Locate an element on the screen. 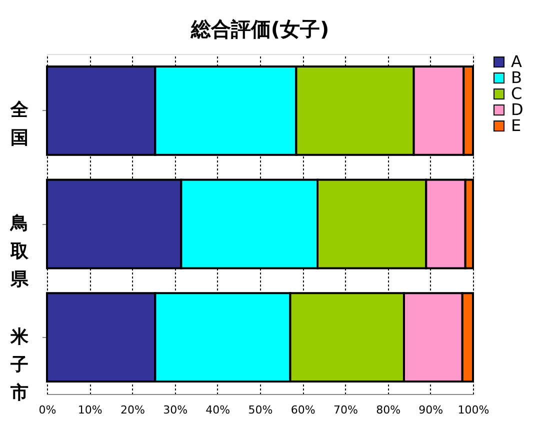 This screenshot has width=551, height=445. chart-title: 総合評価(女子) is located at coordinates (260, 29).